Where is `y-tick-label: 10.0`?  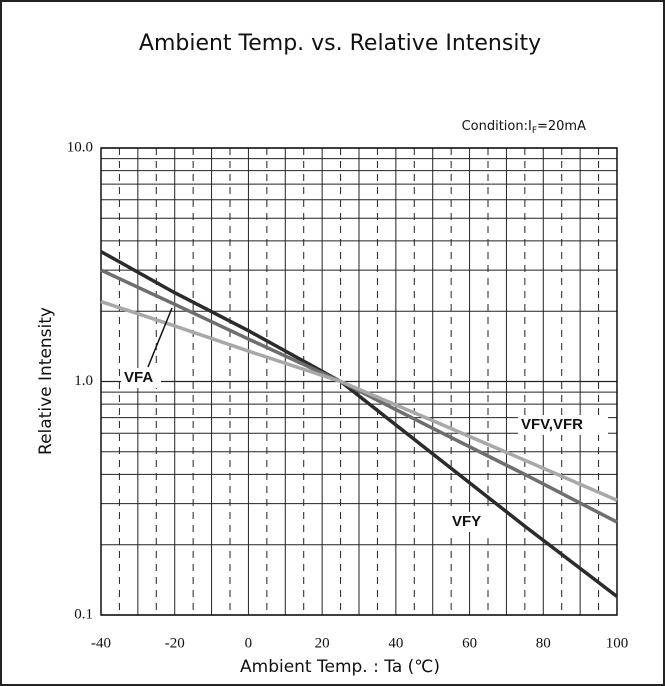
y-tick-label: 10.0 is located at coordinates (80, 147).